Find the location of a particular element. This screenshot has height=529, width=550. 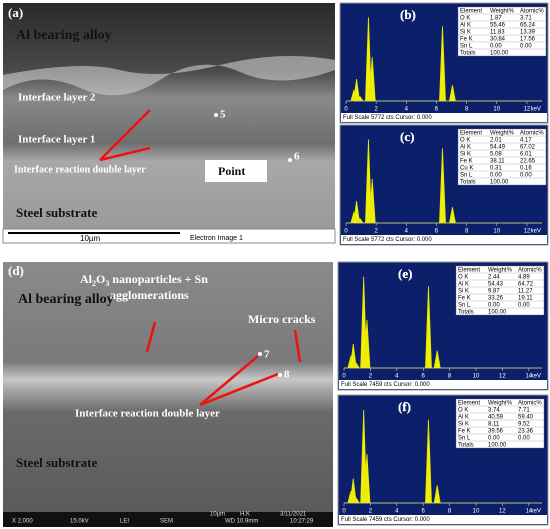

table-cell: 11.83 is located at coordinates (497, 32).